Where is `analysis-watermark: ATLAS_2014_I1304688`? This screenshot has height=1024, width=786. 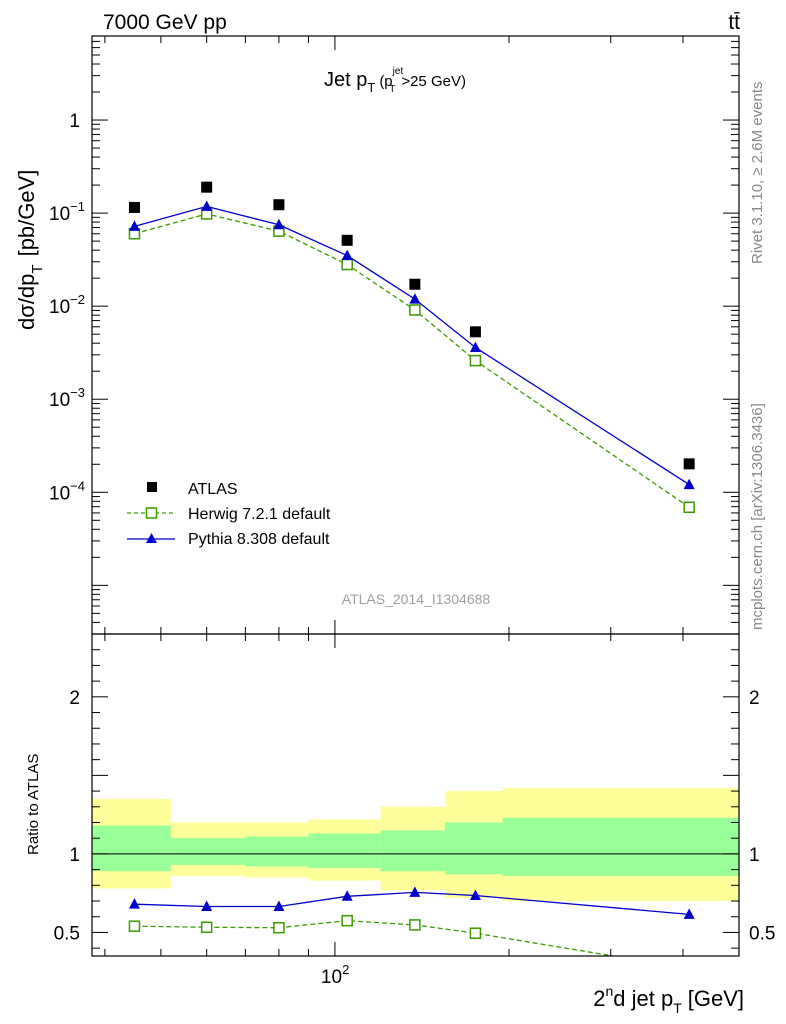
analysis-watermark: ATLAS_2014_I1304688 is located at coordinates (416, 599).